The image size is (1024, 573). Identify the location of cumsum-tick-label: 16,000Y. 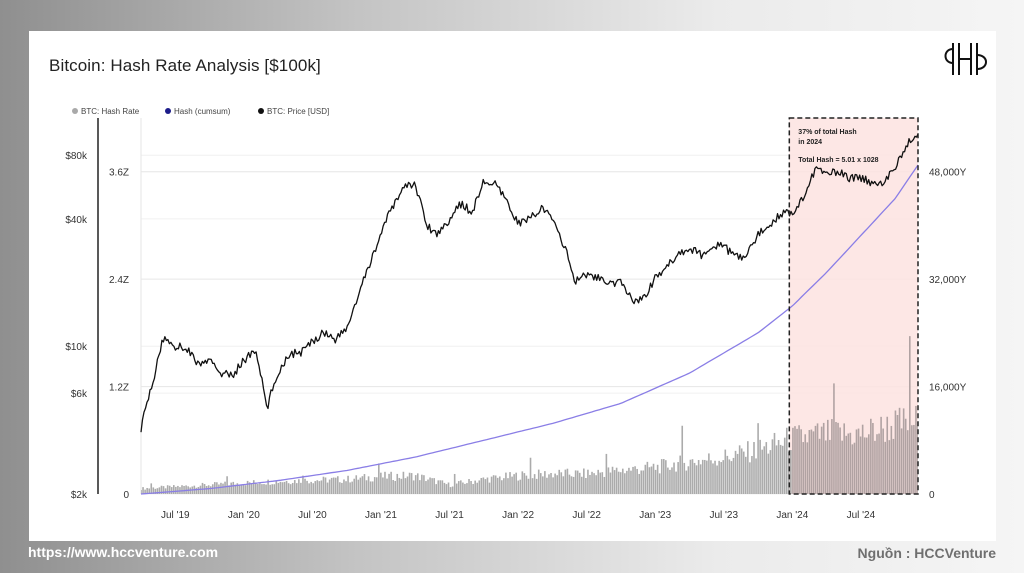
(948, 388).